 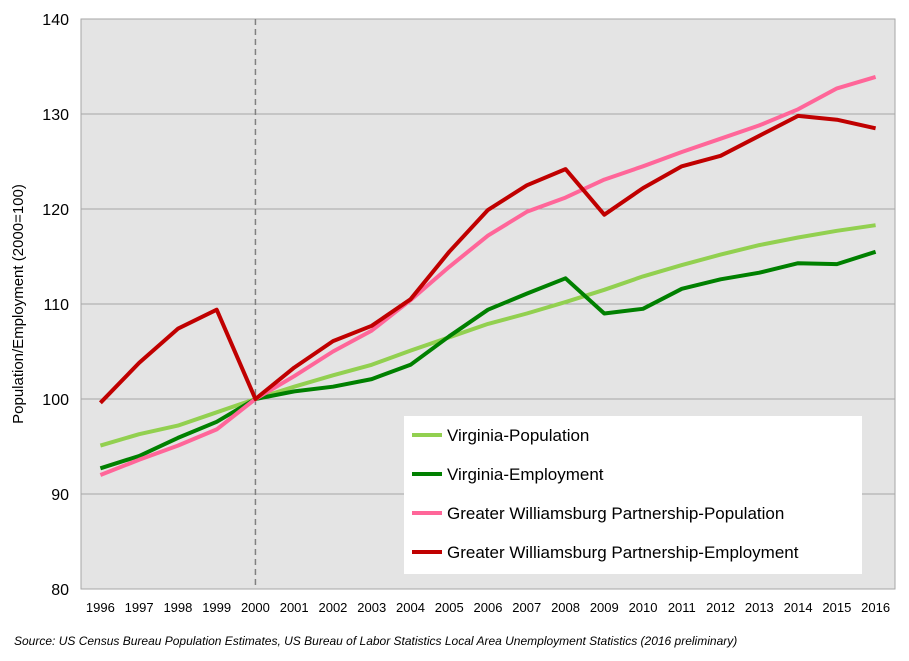 What do you see at coordinates (216, 607) in the screenshot?
I see `x-tick-label: 1999` at bounding box center [216, 607].